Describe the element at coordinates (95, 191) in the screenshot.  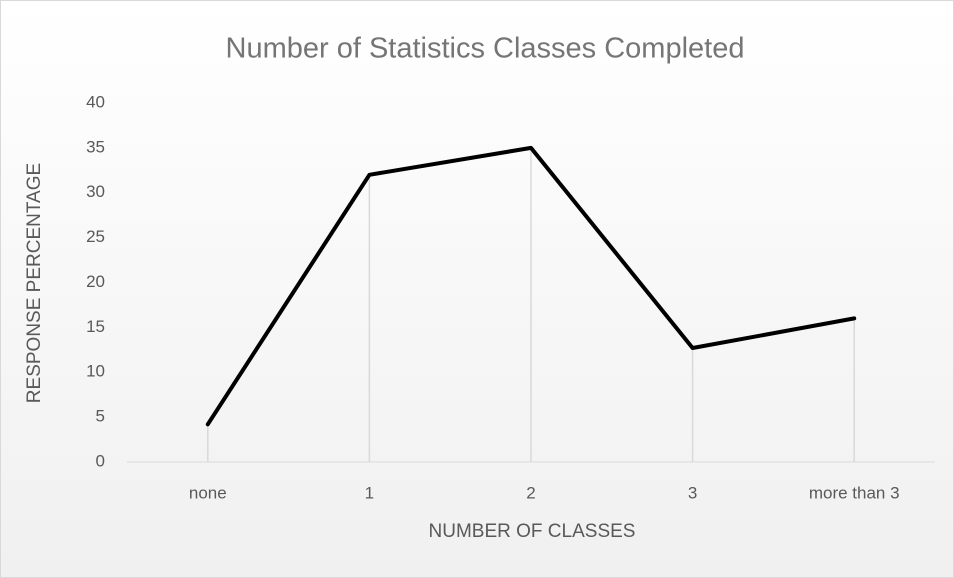
I see `y-tick-label: 30` at that location.